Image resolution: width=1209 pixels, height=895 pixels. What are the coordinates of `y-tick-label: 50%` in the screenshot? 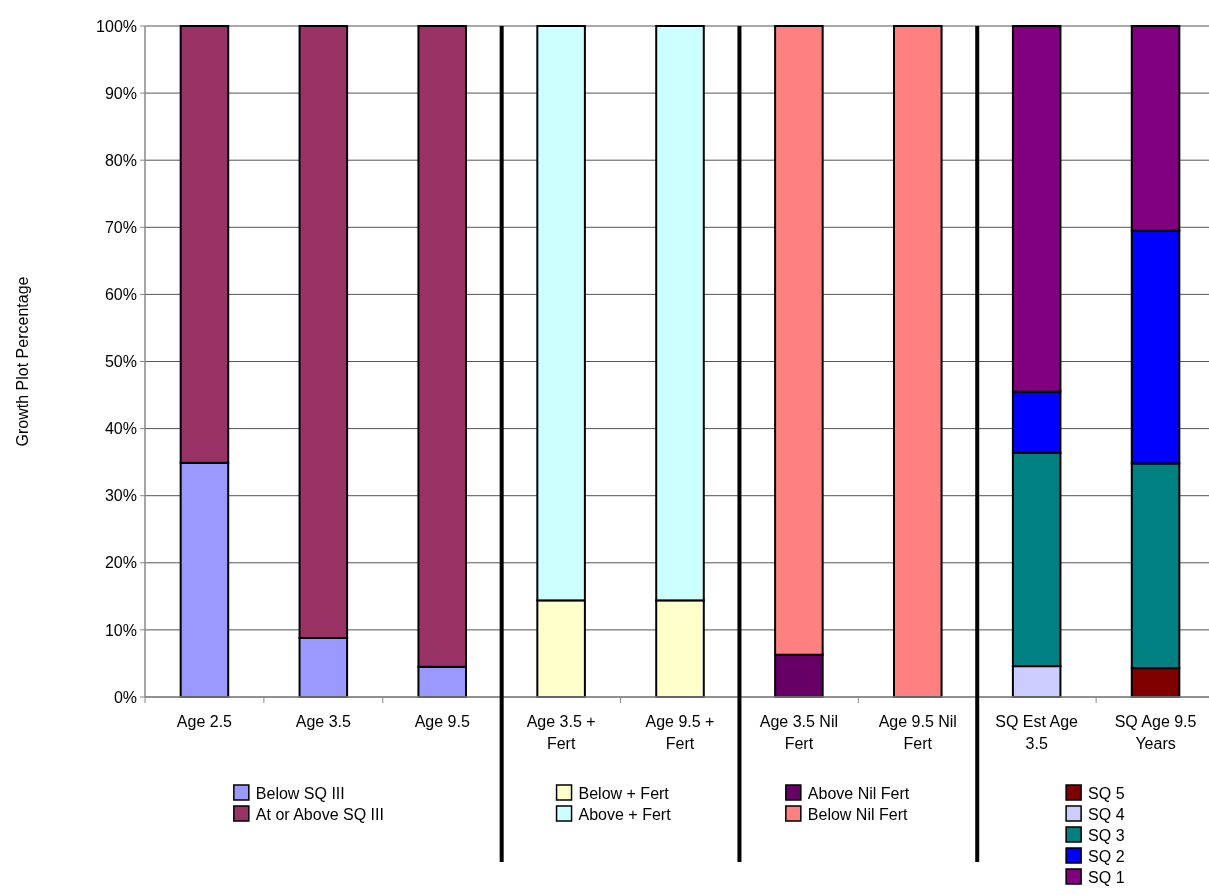 It's located at (120, 362).